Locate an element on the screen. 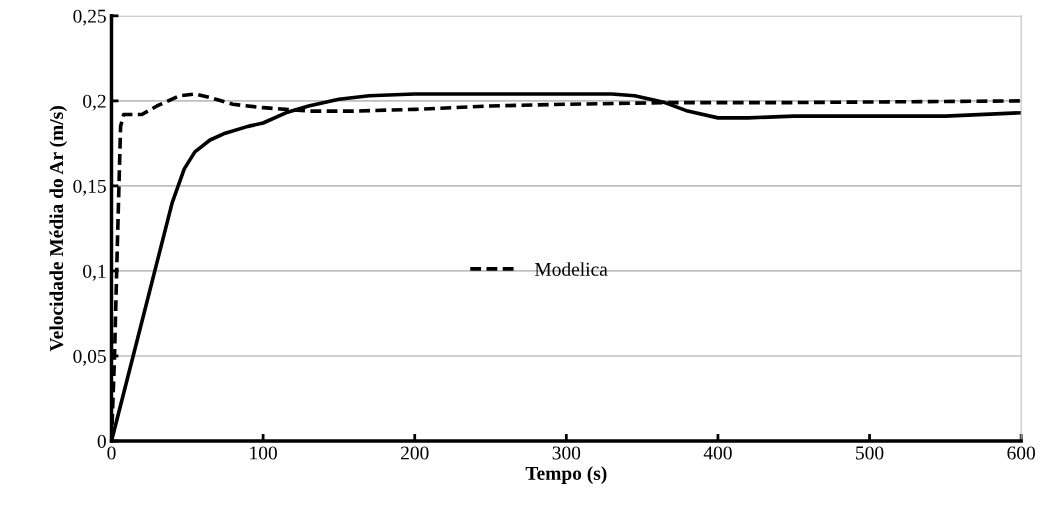 The image size is (1042, 511). y-tick-label: 0,15 is located at coordinates (89, 187).